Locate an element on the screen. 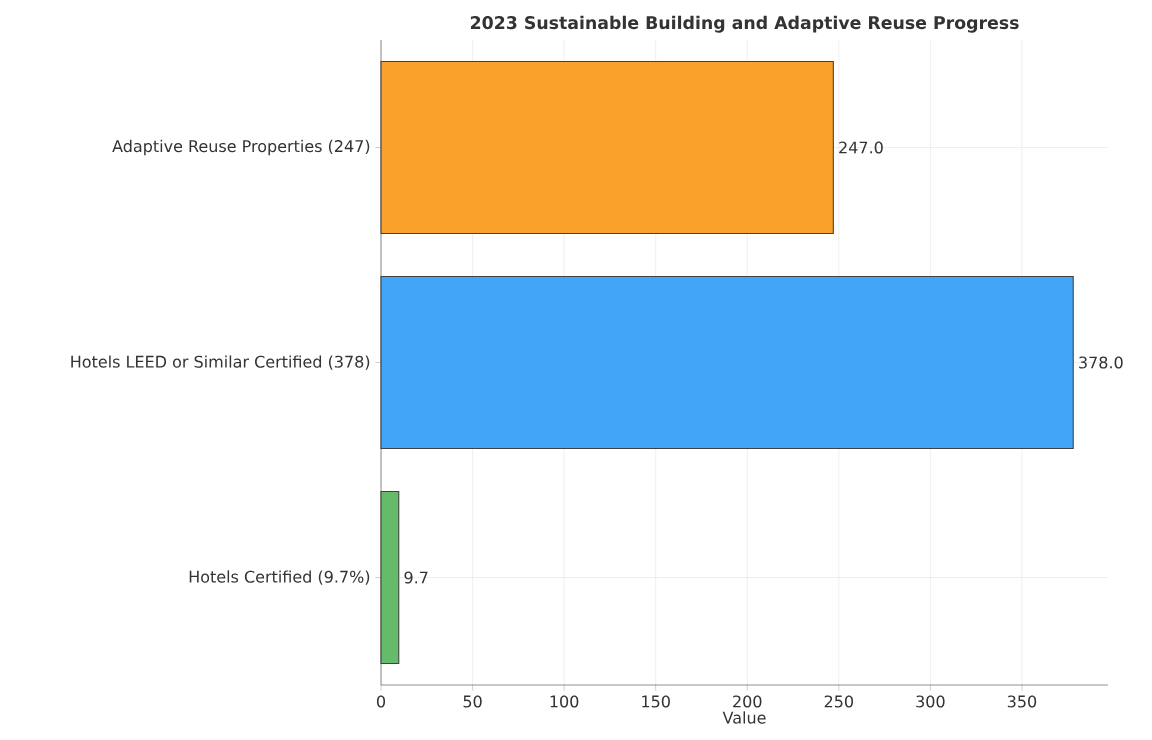 Image resolution: width=1152 pixels, height=740 pixels. data-label: 247.0 is located at coordinates (861, 147).